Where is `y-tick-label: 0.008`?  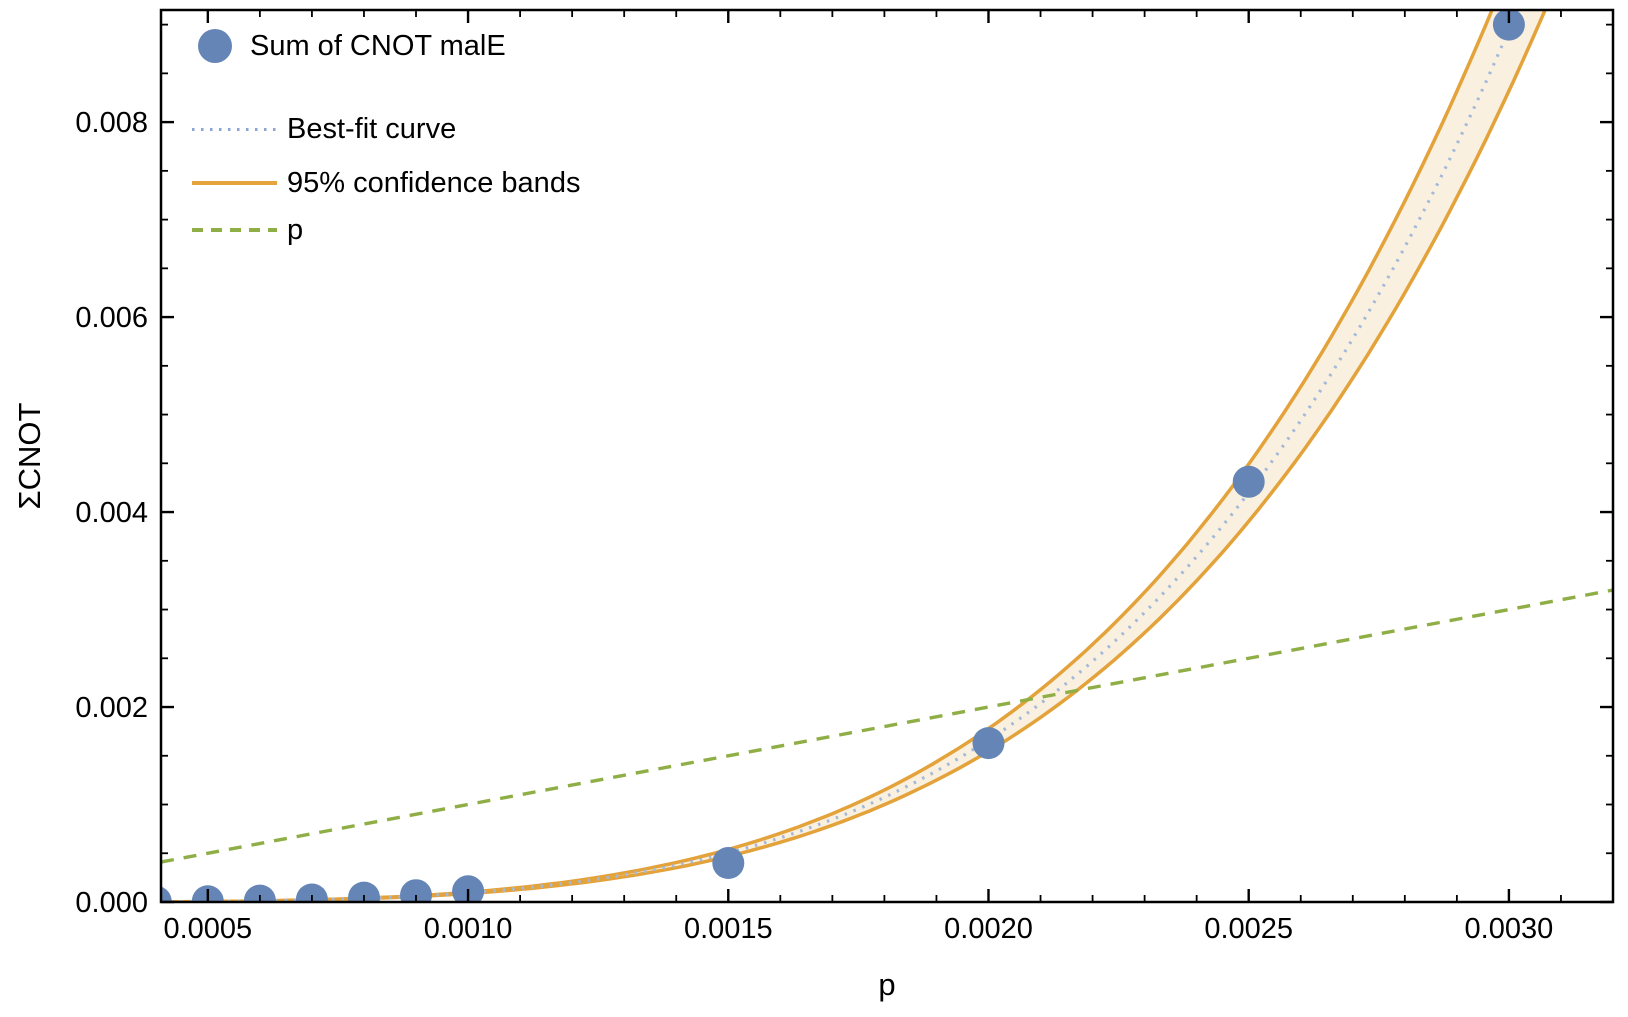
y-tick-label: 0.008 is located at coordinates (111, 123).